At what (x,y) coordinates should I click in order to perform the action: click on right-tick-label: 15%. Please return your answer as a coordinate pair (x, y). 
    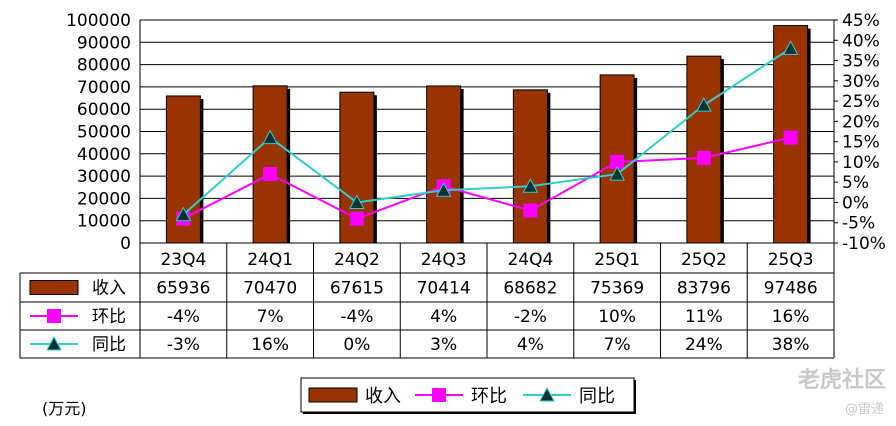
    Looking at the image, I should click on (861, 143).